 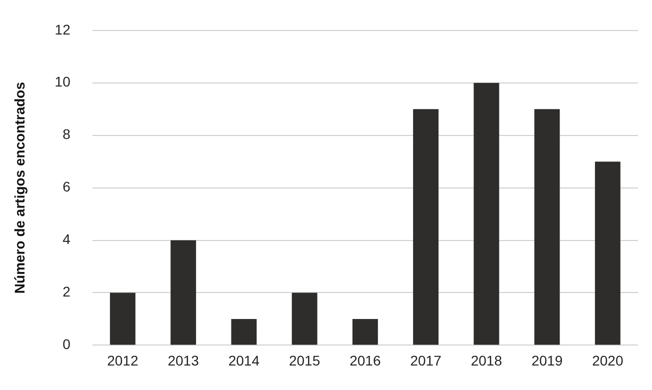 I want to click on y-tick-label: 0, so click(x=66, y=344).